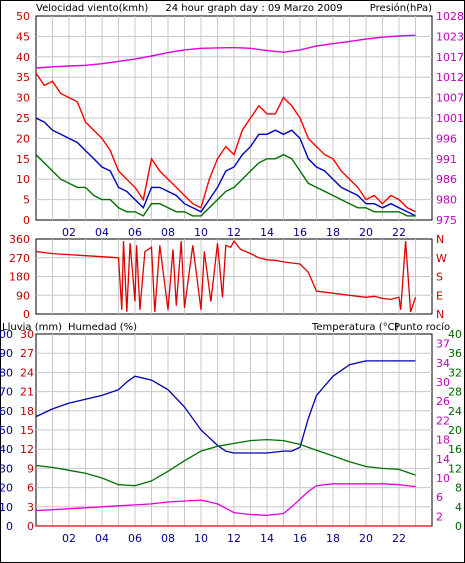  What do you see at coordinates (440, 239) in the screenshot?
I see `compass-label: N` at bounding box center [440, 239].